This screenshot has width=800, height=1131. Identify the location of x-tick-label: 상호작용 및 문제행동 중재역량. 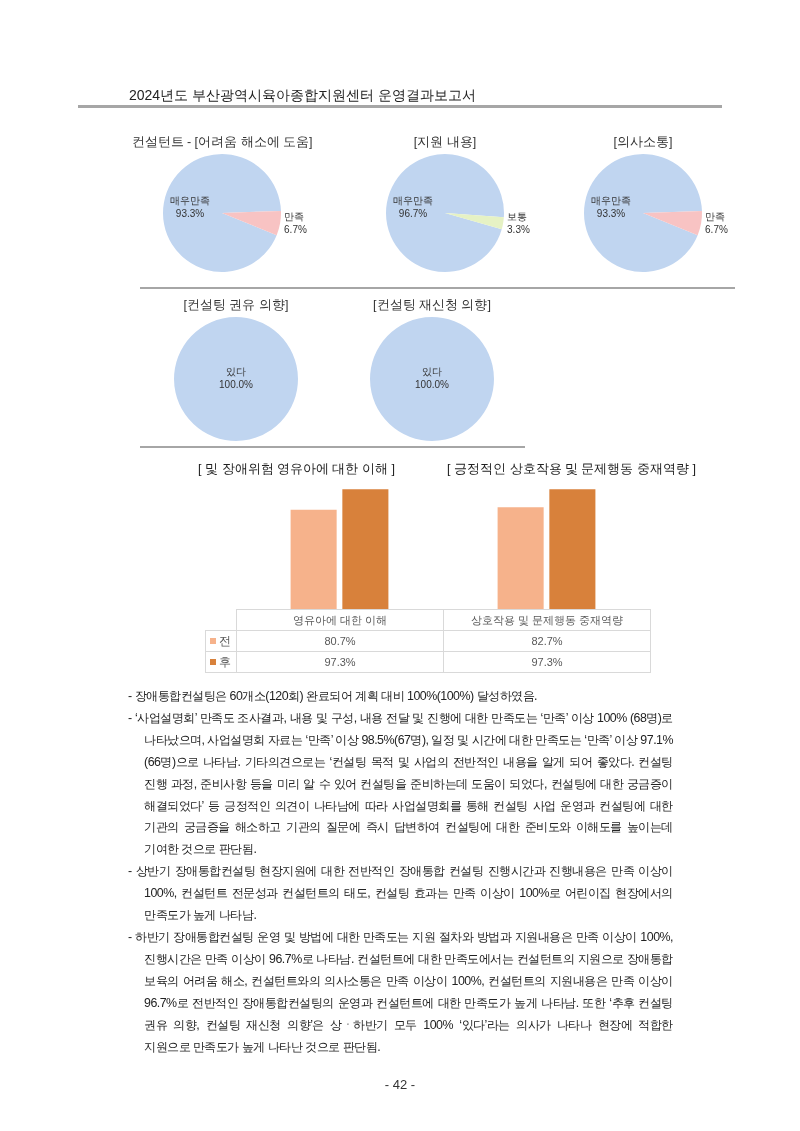
(547, 620).